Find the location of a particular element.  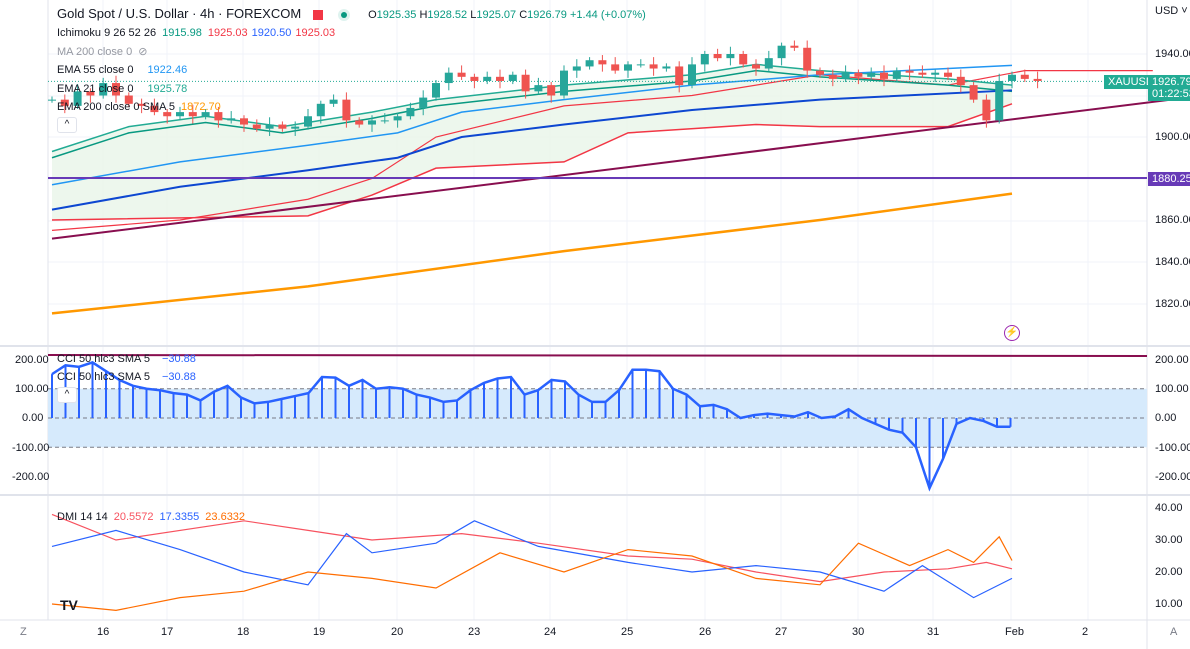

time-label: 2 is located at coordinates (1085, 632).